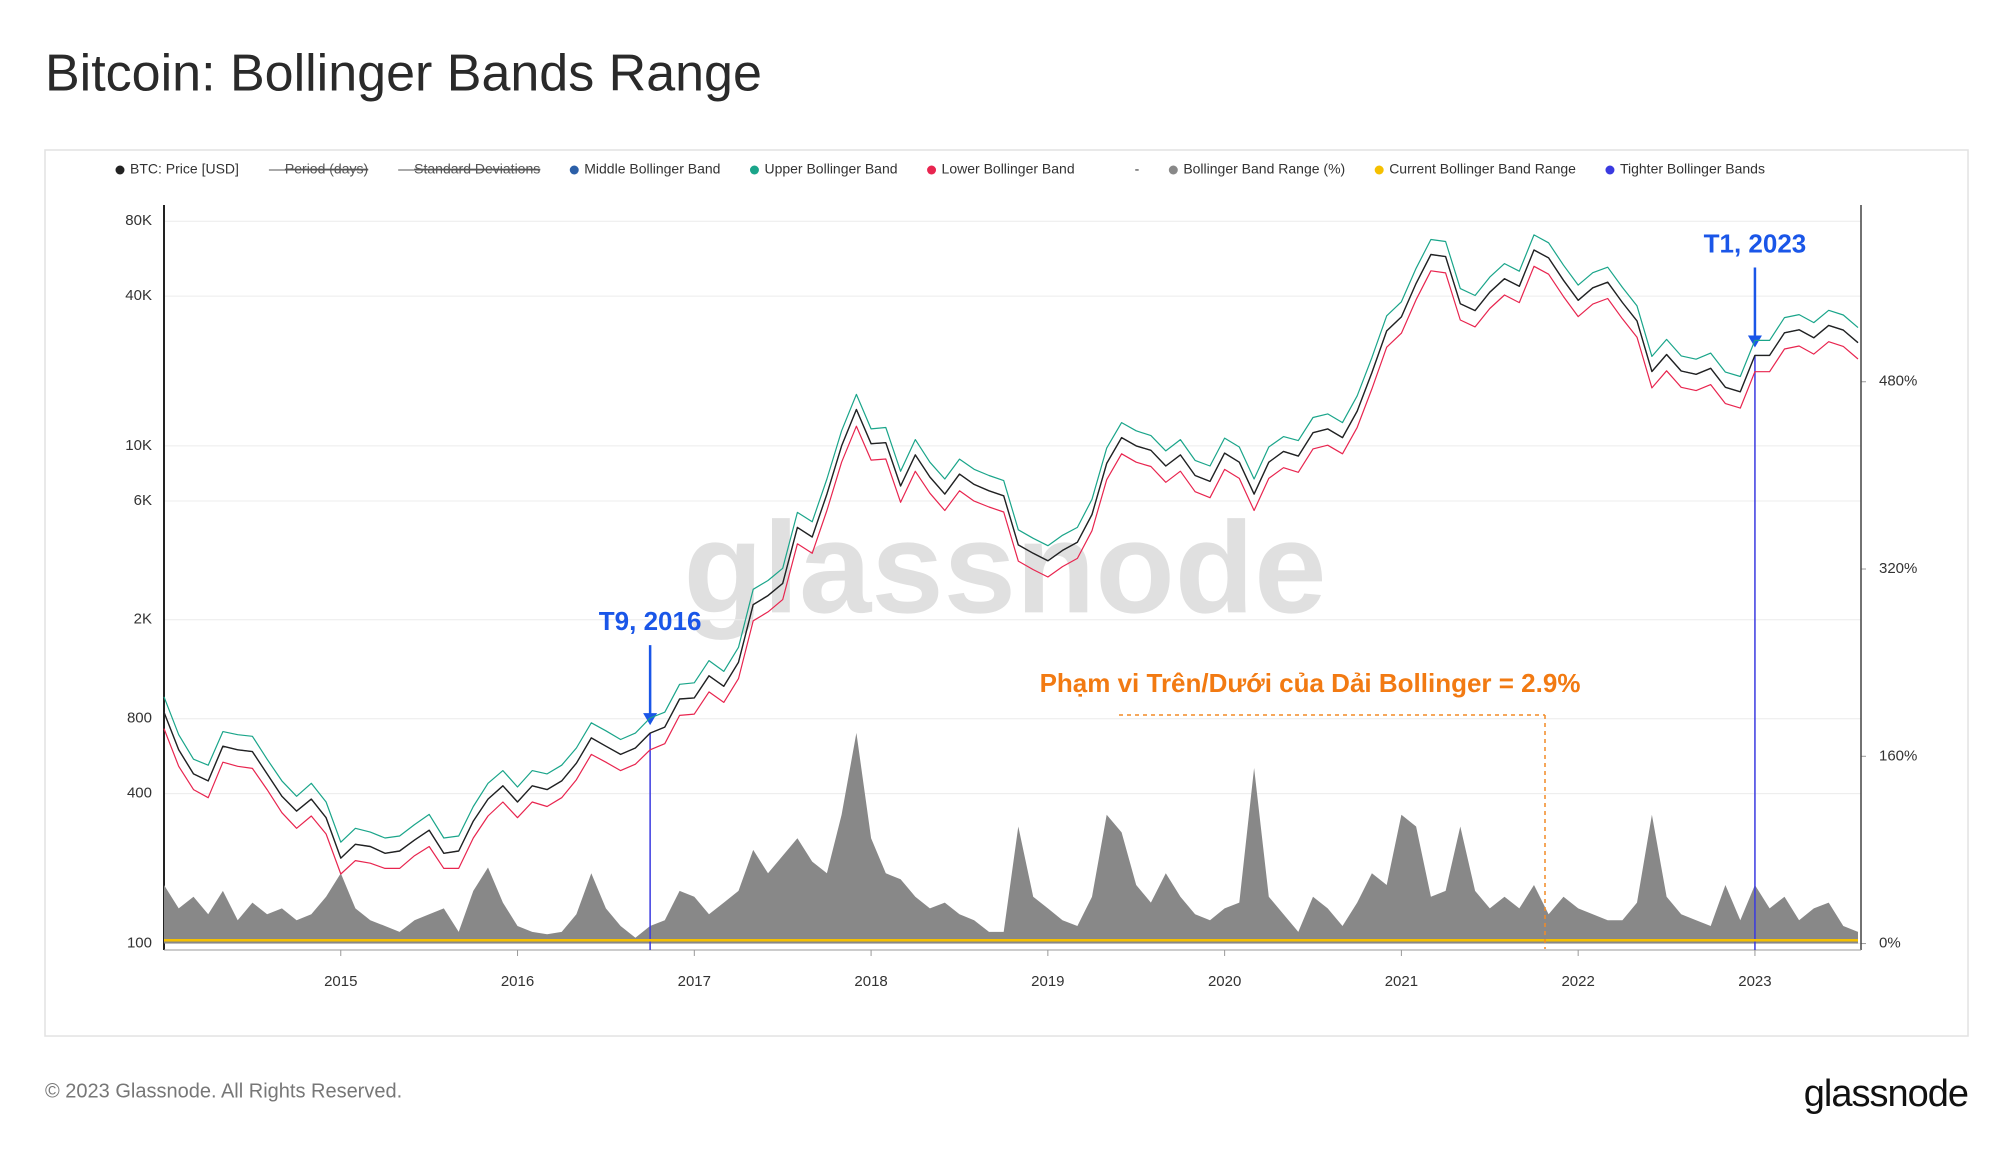 This screenshot has width=2000, height=1152. Describe the element at coordinates (694, 981) in the screenshot. I see `x-tick-label: 2017` at that location.